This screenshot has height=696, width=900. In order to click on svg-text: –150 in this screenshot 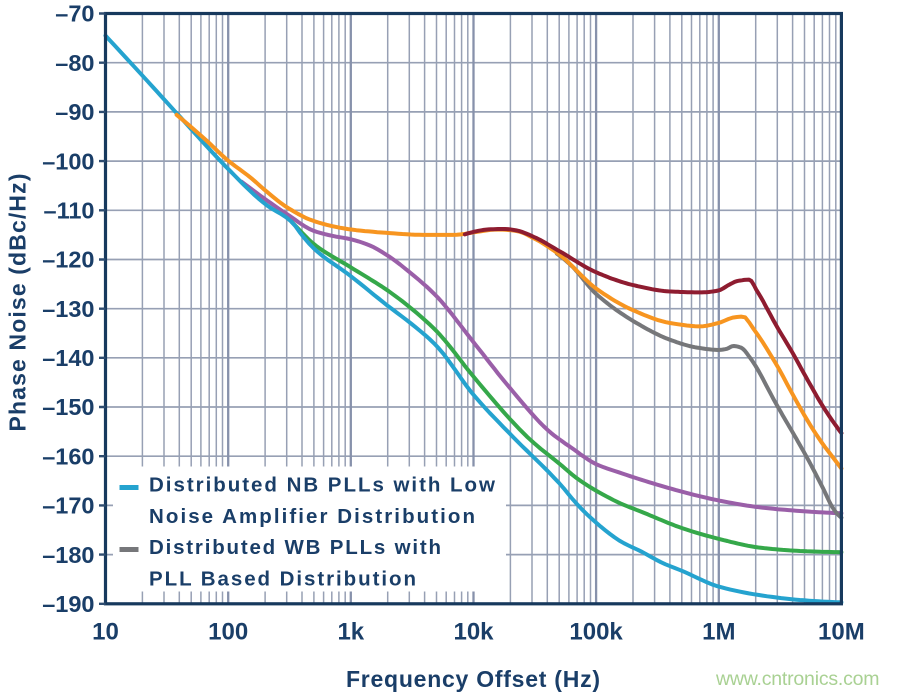, I will do `click(68, 407)`.